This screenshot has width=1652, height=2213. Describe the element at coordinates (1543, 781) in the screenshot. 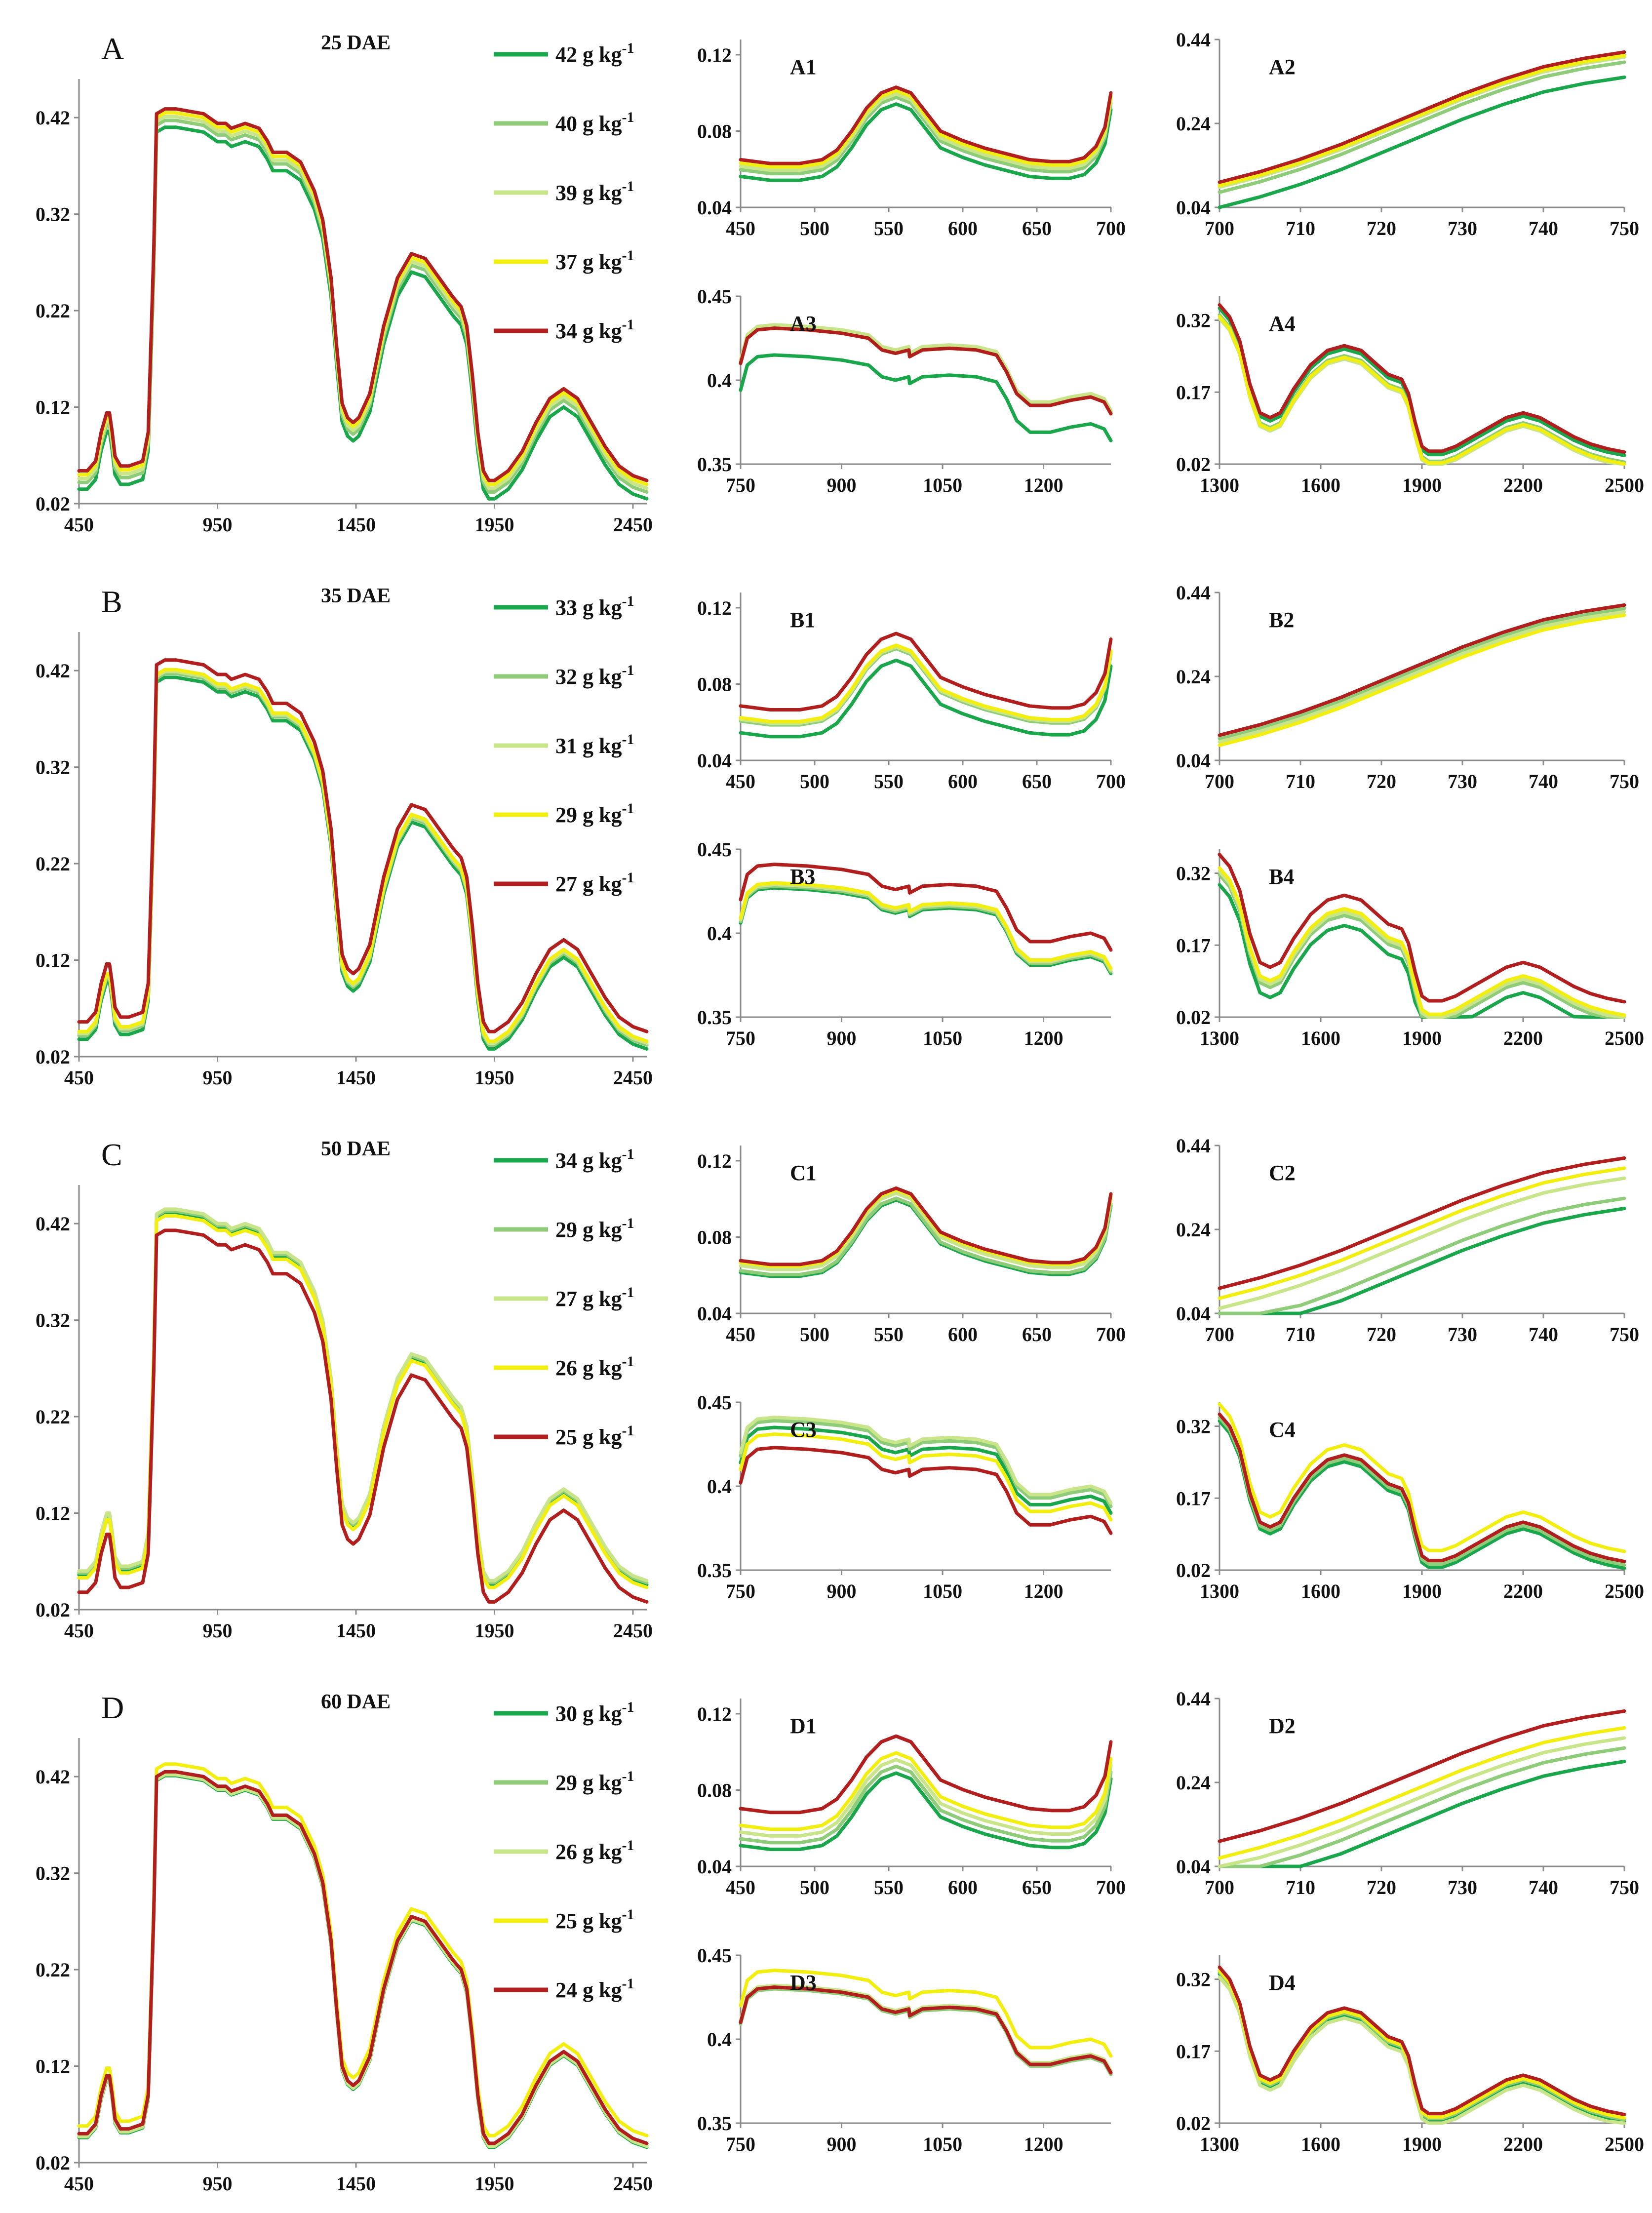

I see `x-tick-label: 740` at that location.